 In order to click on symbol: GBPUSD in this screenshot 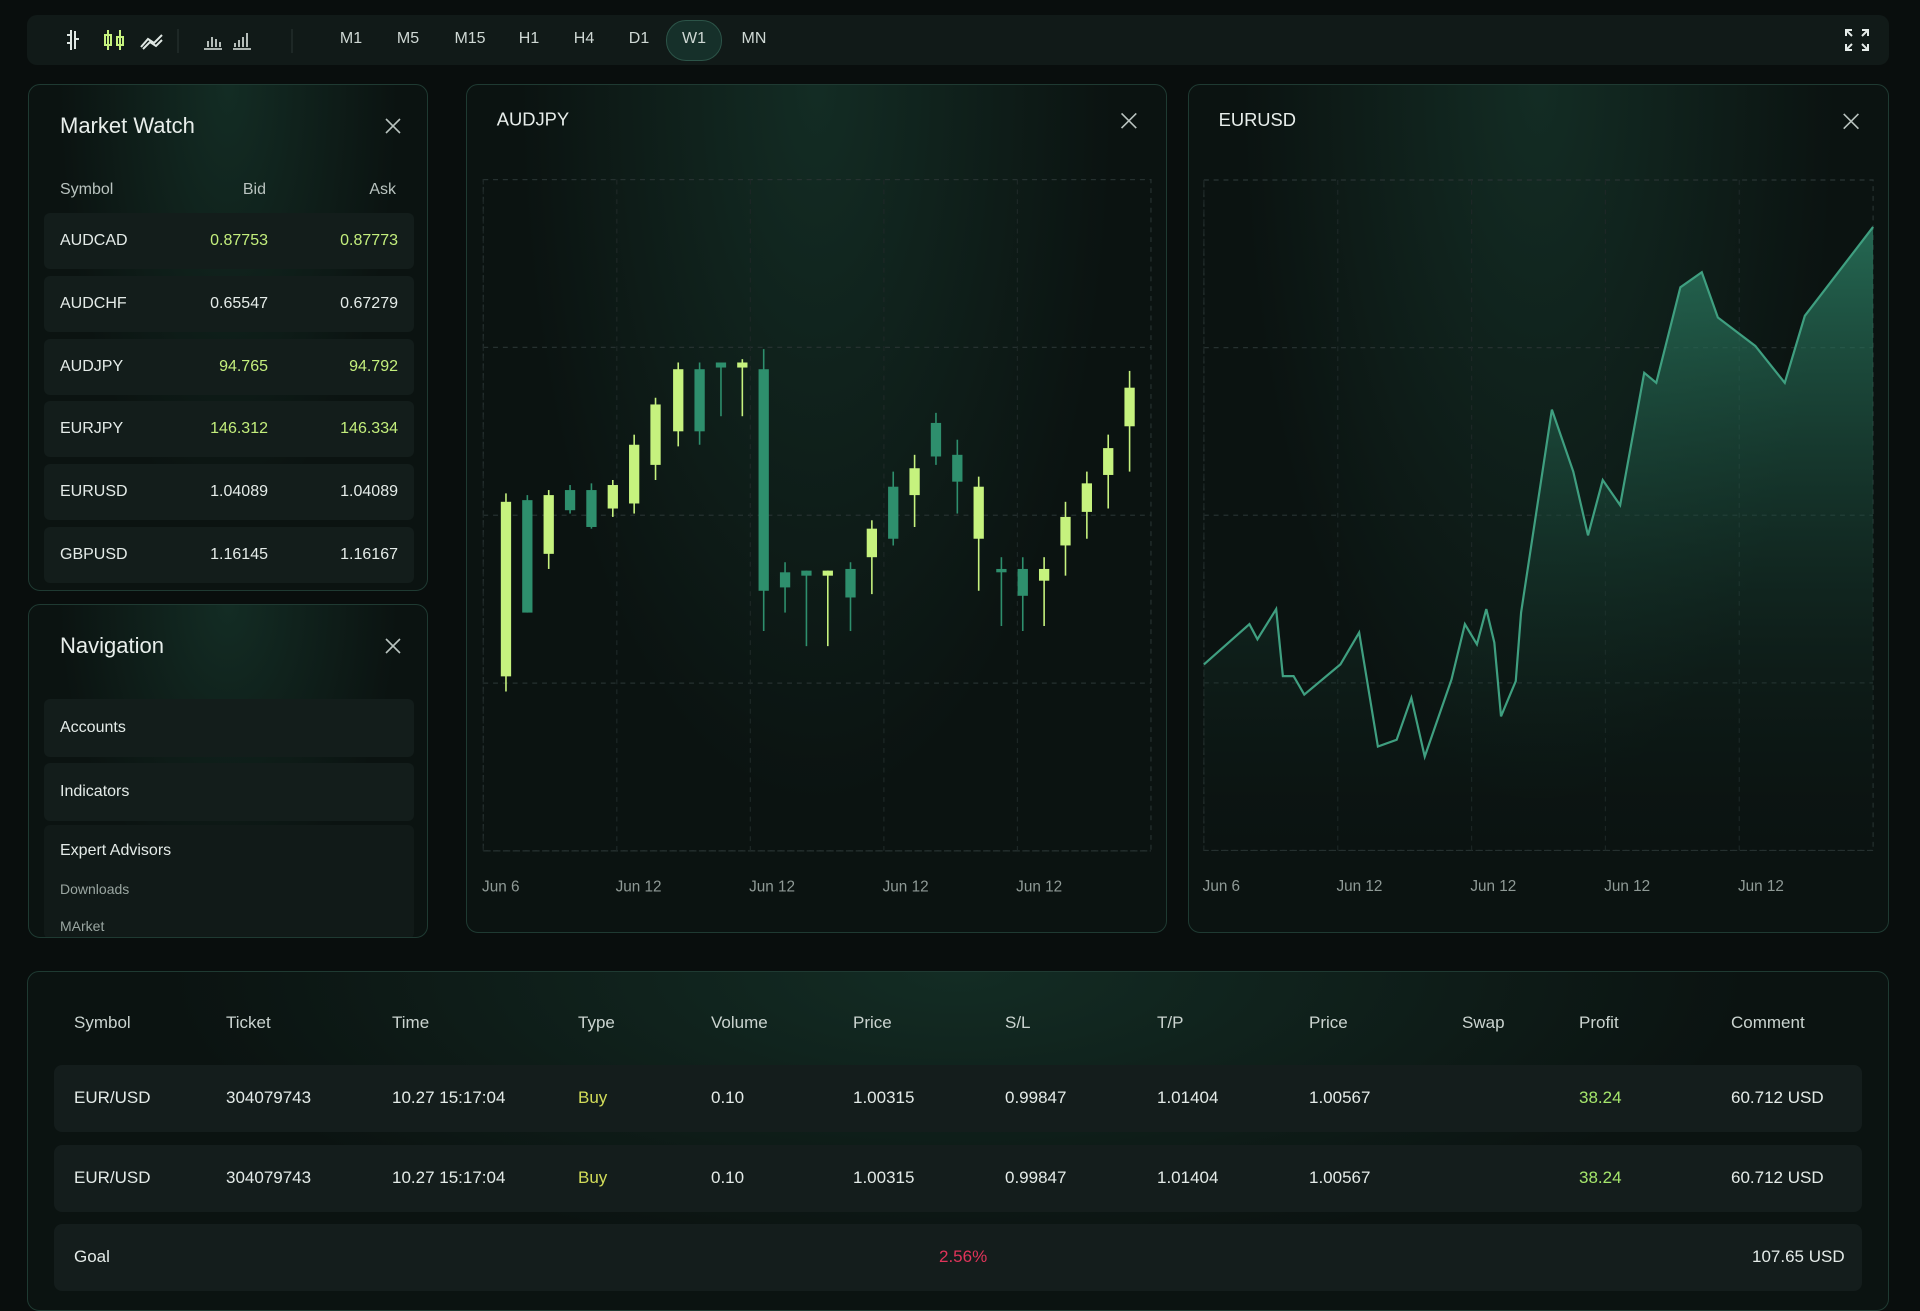, I will do `click(94, 554)`.